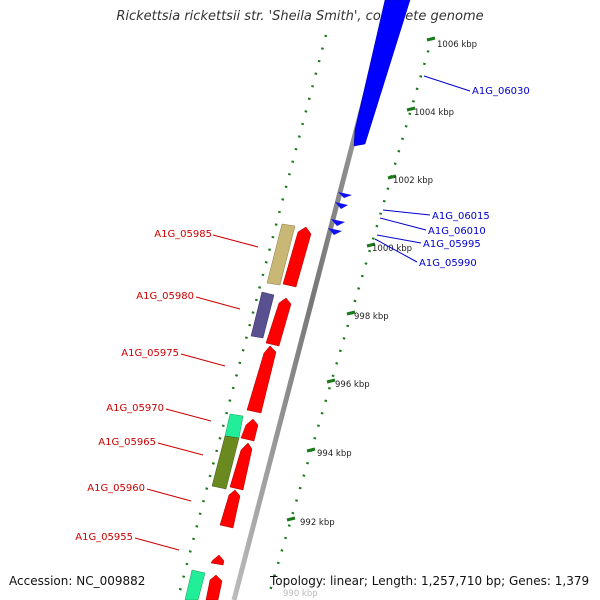 The width and height of the screenshot is (600, 600). I want to click on reverse-genes, so click(258, 413).